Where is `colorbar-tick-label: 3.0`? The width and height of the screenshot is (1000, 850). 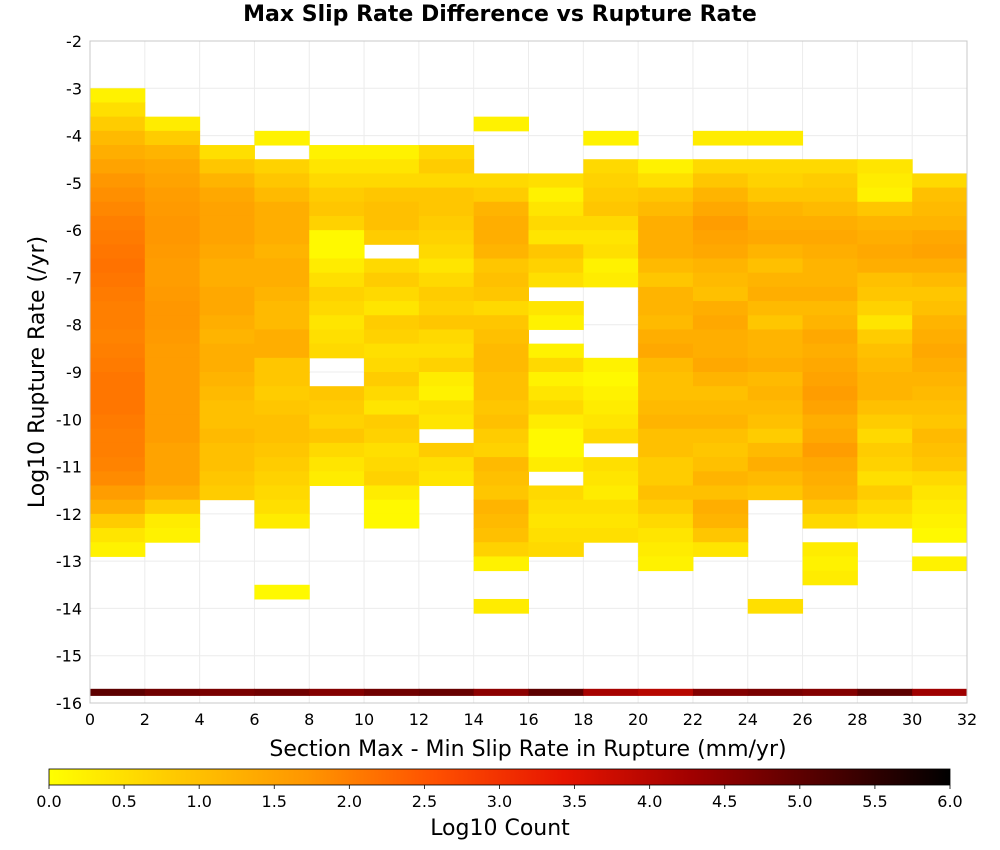
colorbar-tick-label: 3.0 is located at coordinates (499, 801).